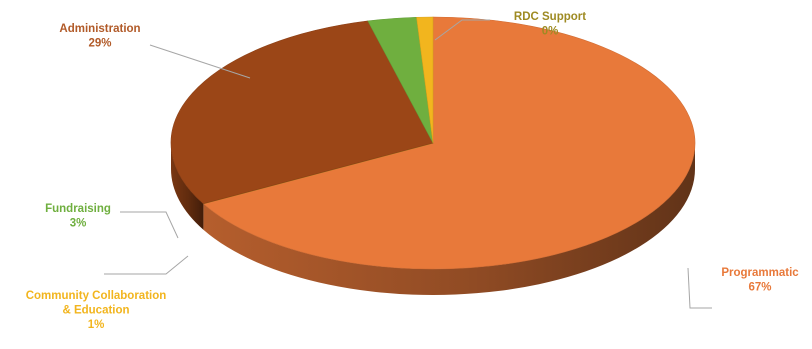  What do you see at coordinates (510, 26) in the screenshot?
I see `label-rdc-support: RDC Support 0%` at bounding box center [510, 26].